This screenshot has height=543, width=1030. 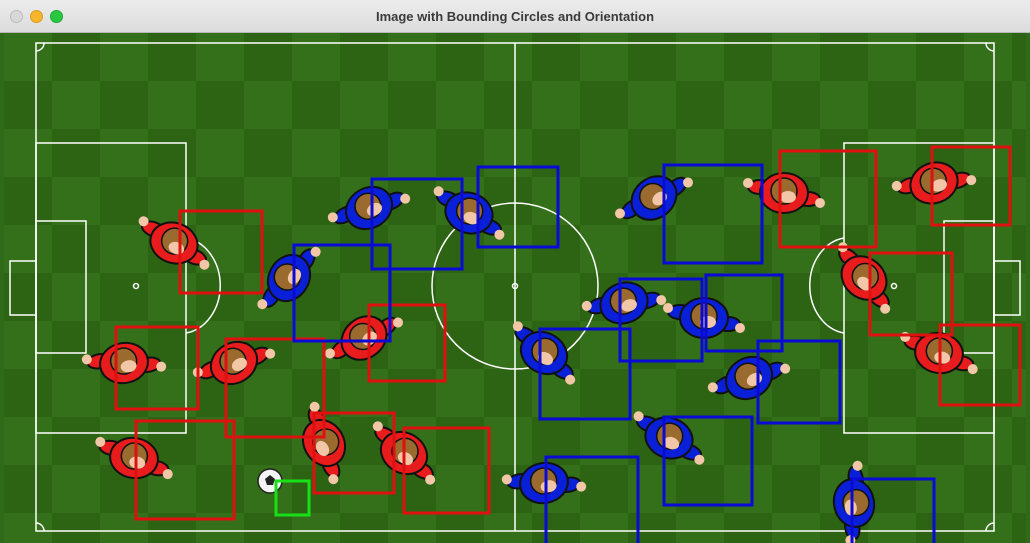 I want to click on left-penalty-spot, so click(x=136, y=286).